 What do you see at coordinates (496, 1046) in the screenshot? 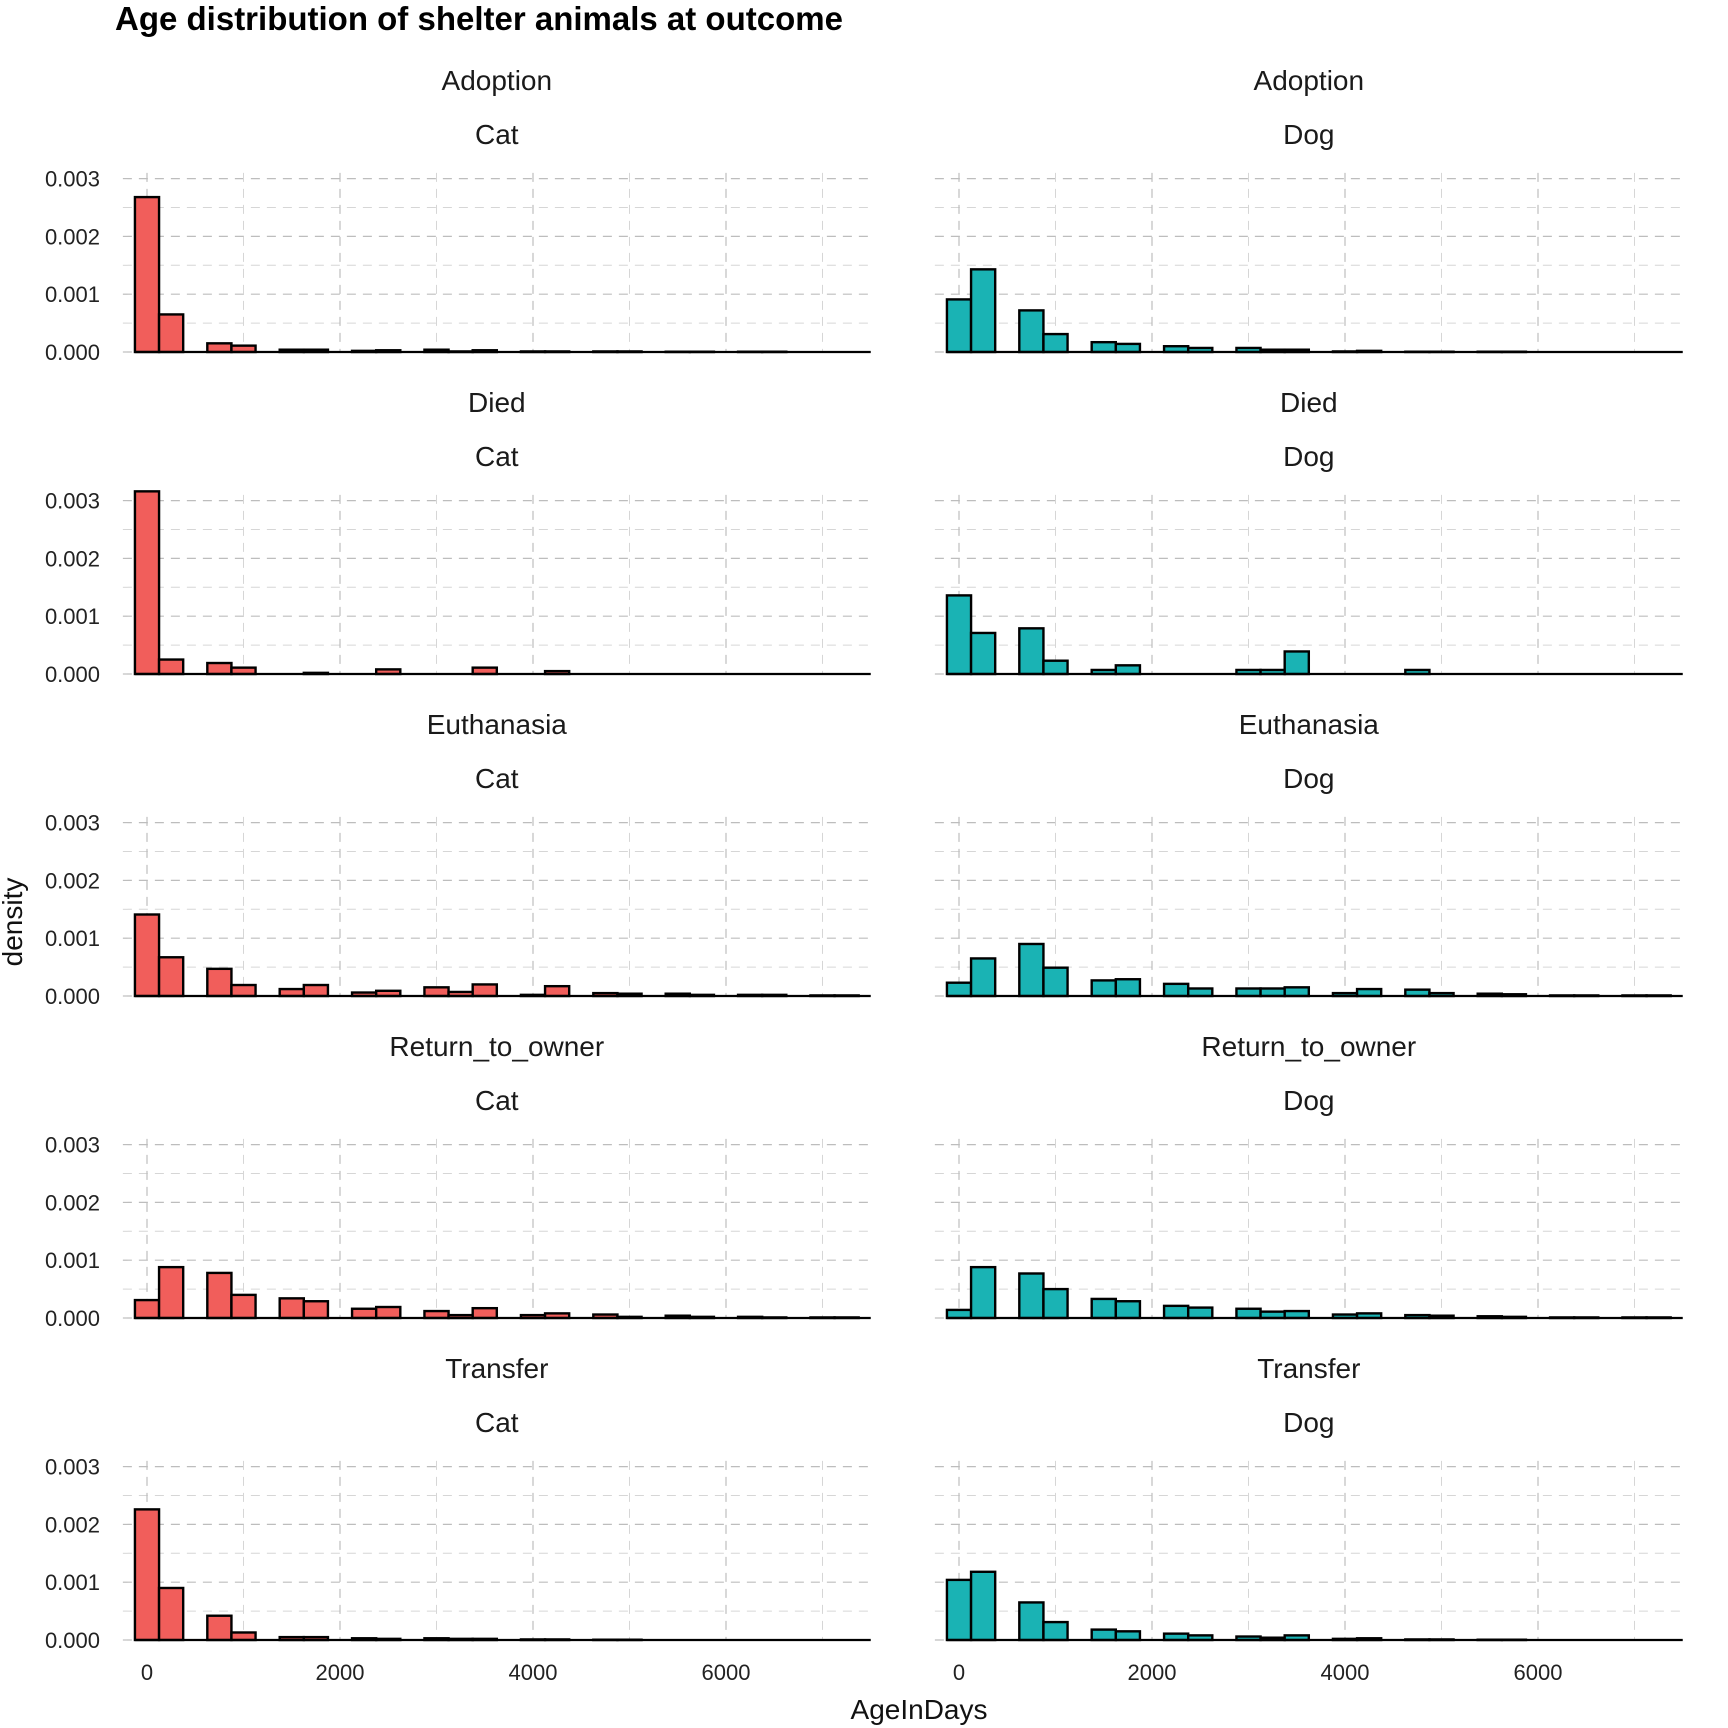
I see `strip-label-outcome: Return_to_owner` at bounding box center [496, 1046].